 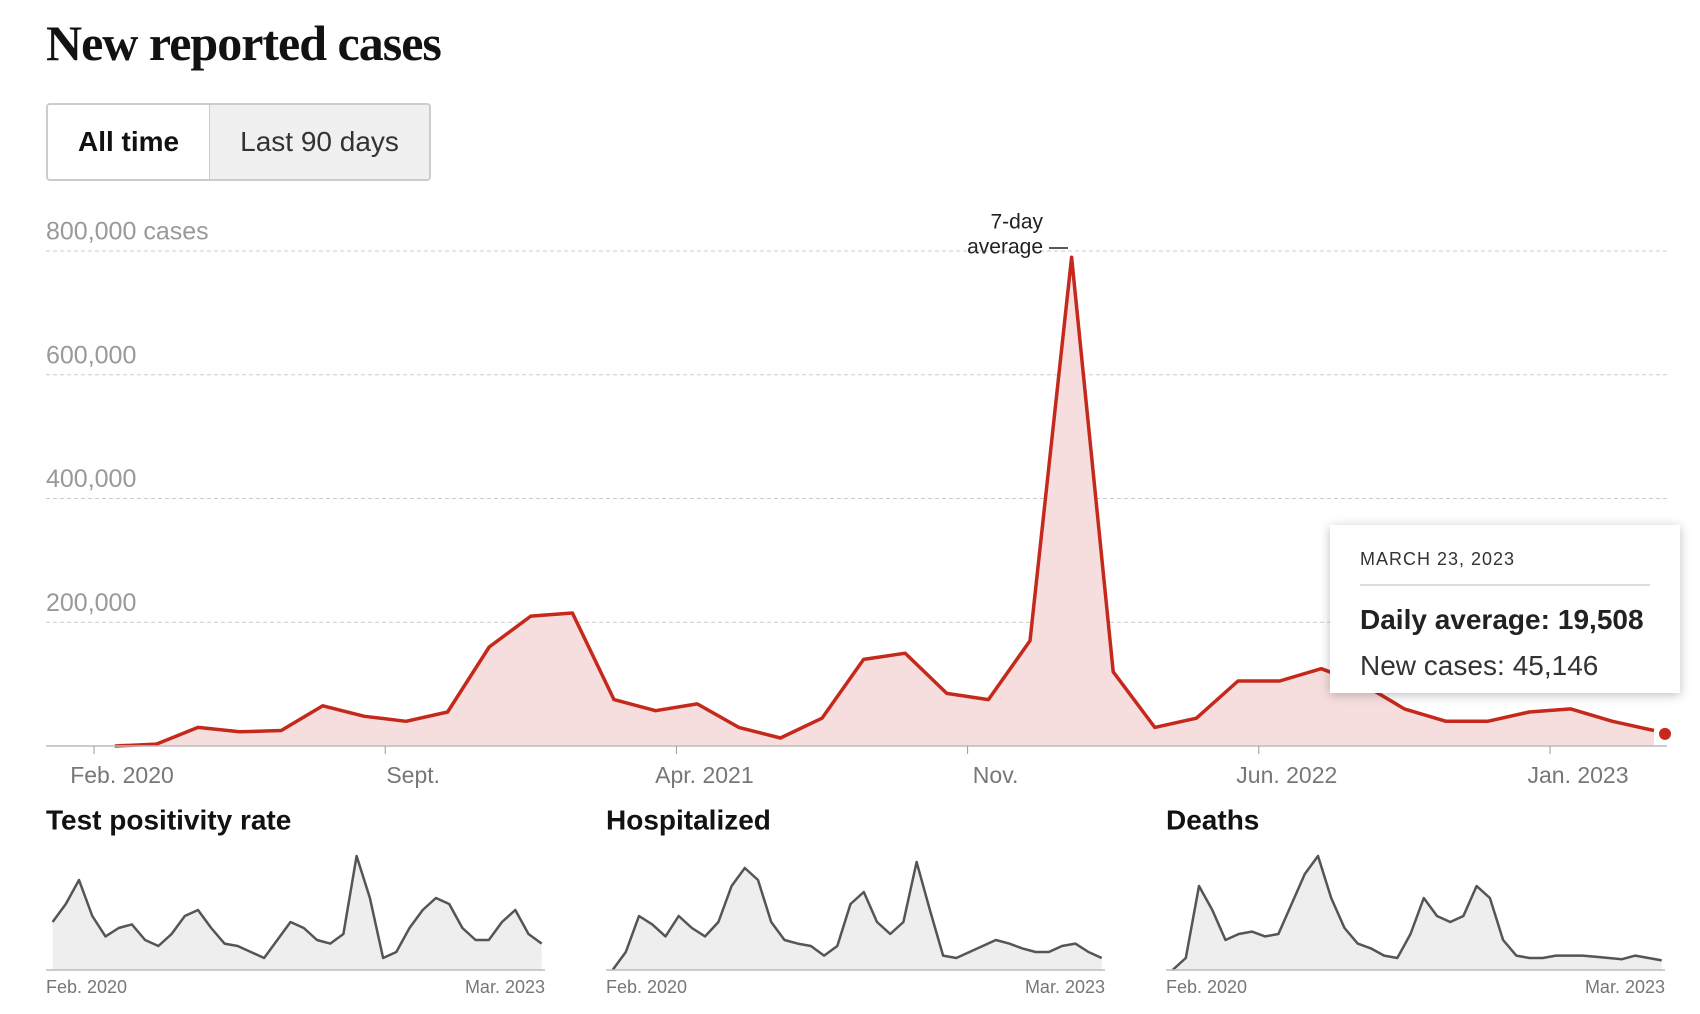 I want to click on y-tick-label: 200,000, so click(x=91, y=603).